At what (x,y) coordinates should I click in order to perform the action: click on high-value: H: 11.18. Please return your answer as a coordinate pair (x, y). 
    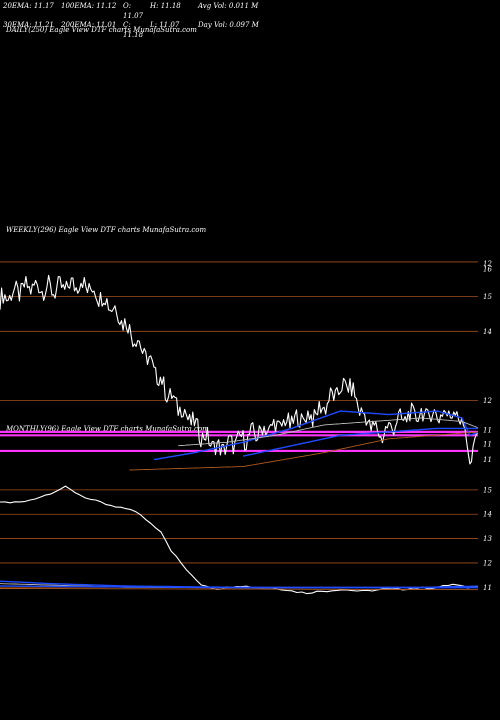
    Looking at the image, I should click on (165, 6).